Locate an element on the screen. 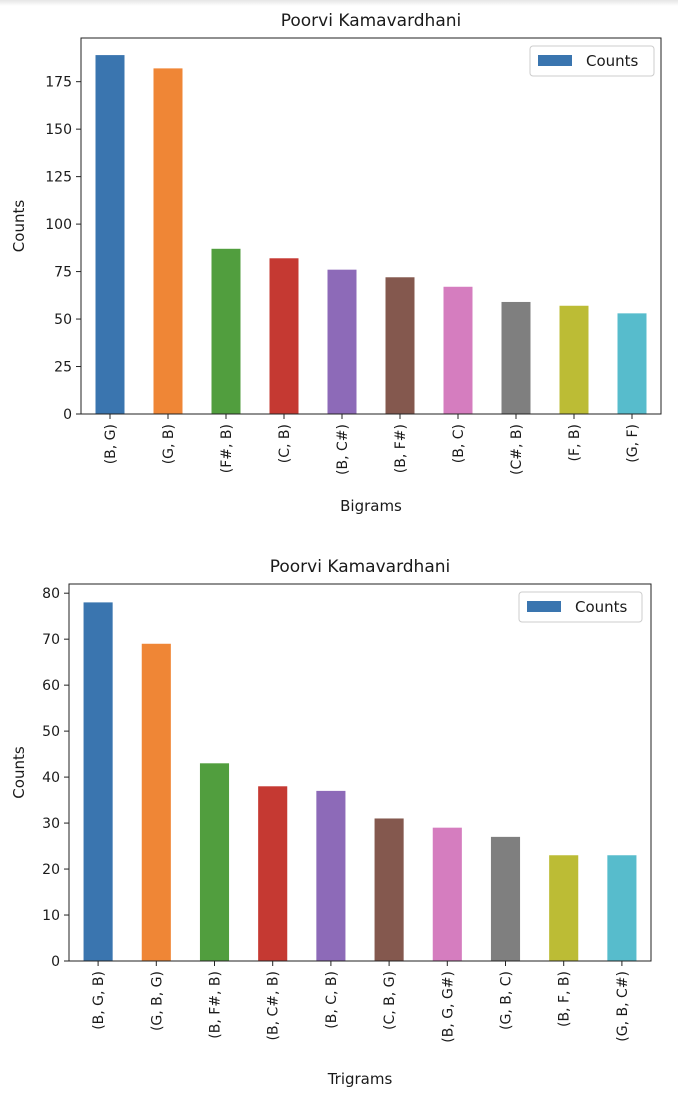 Image resolution: width=678 pixels, height=1108 pixels. y-tick-label: 175 is located at coordinates (58, 83).